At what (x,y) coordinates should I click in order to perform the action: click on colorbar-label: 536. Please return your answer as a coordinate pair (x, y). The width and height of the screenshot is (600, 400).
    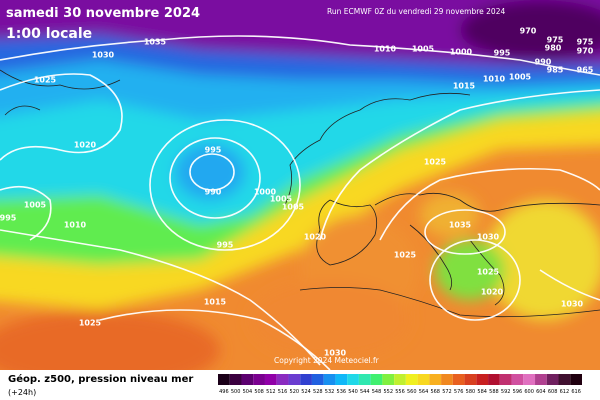
    Looking at the image, I should click on (342, 392).